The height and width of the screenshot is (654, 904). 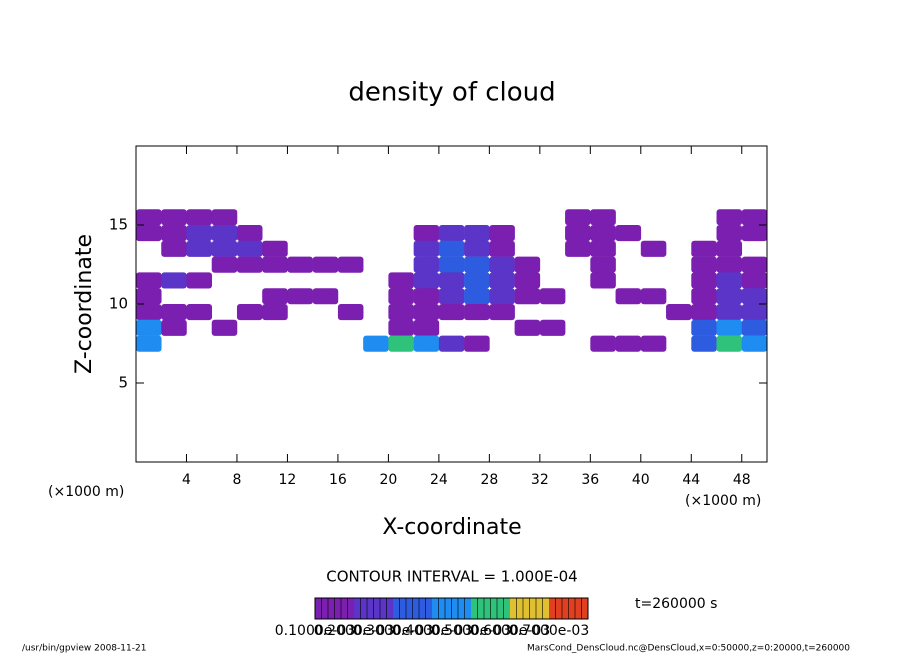 I want to click on y-unit: (×1000 m), so click(x=86, y=492).